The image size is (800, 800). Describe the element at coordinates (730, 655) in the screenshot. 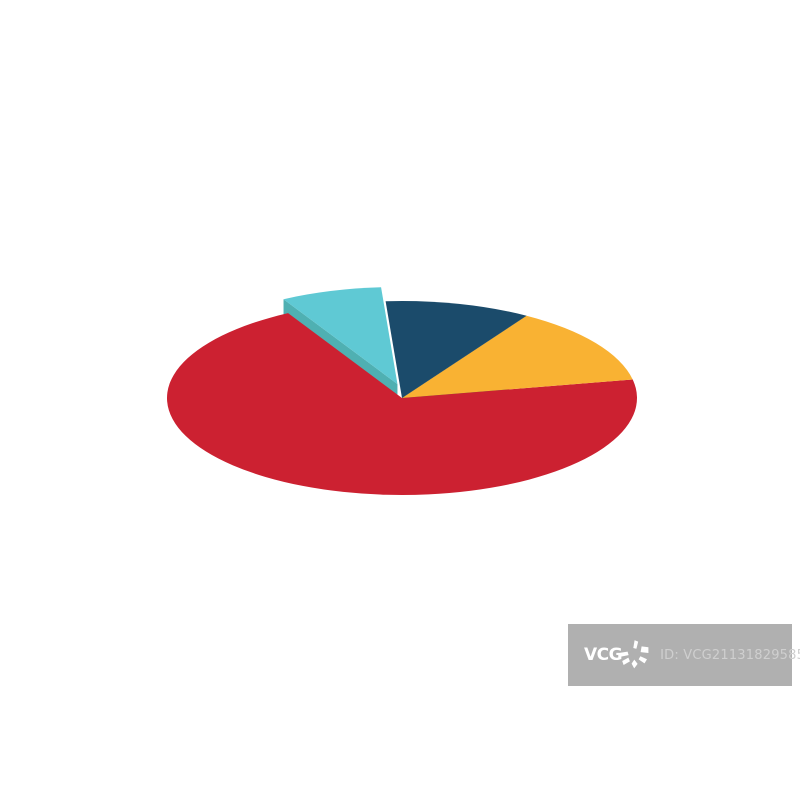

I see `watermark-id-label: ID: VCG211318295853` at that location.